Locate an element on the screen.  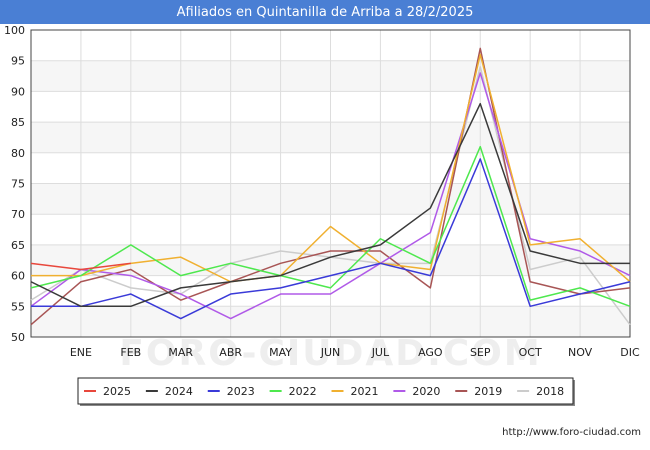
y-tick-label: 100 is located at coordinates (14, 30).